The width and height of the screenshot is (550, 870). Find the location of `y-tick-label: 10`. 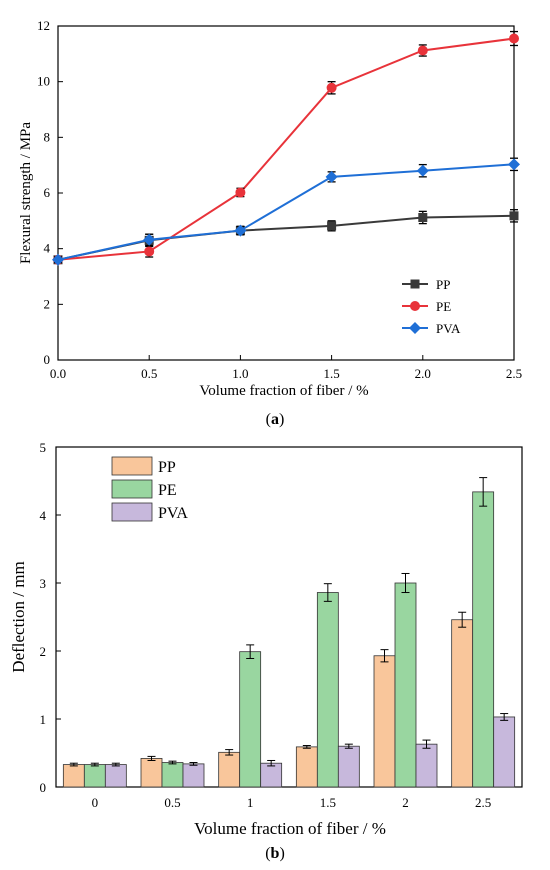

y-tick-label: 10 is located at coordinates (43, 81).